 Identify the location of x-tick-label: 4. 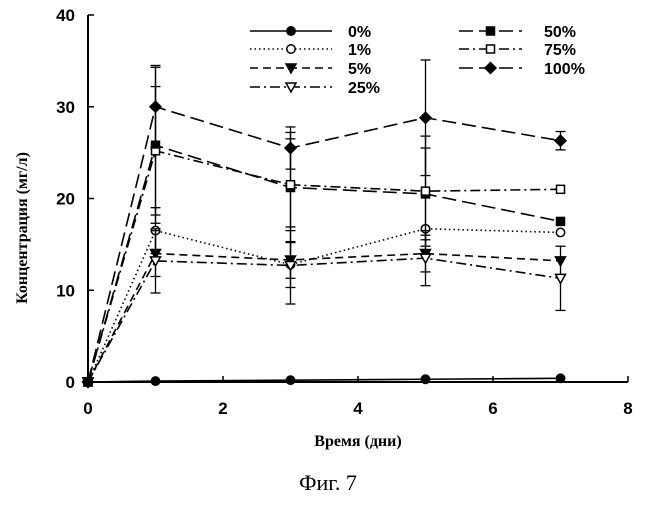
(358, 408).